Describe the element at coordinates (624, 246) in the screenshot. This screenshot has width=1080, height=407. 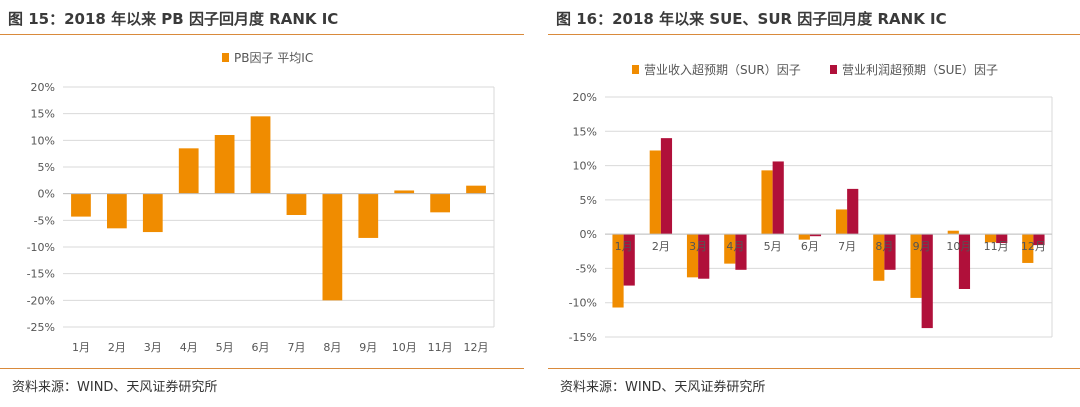
I see `right-category-label: 1月` at that location.